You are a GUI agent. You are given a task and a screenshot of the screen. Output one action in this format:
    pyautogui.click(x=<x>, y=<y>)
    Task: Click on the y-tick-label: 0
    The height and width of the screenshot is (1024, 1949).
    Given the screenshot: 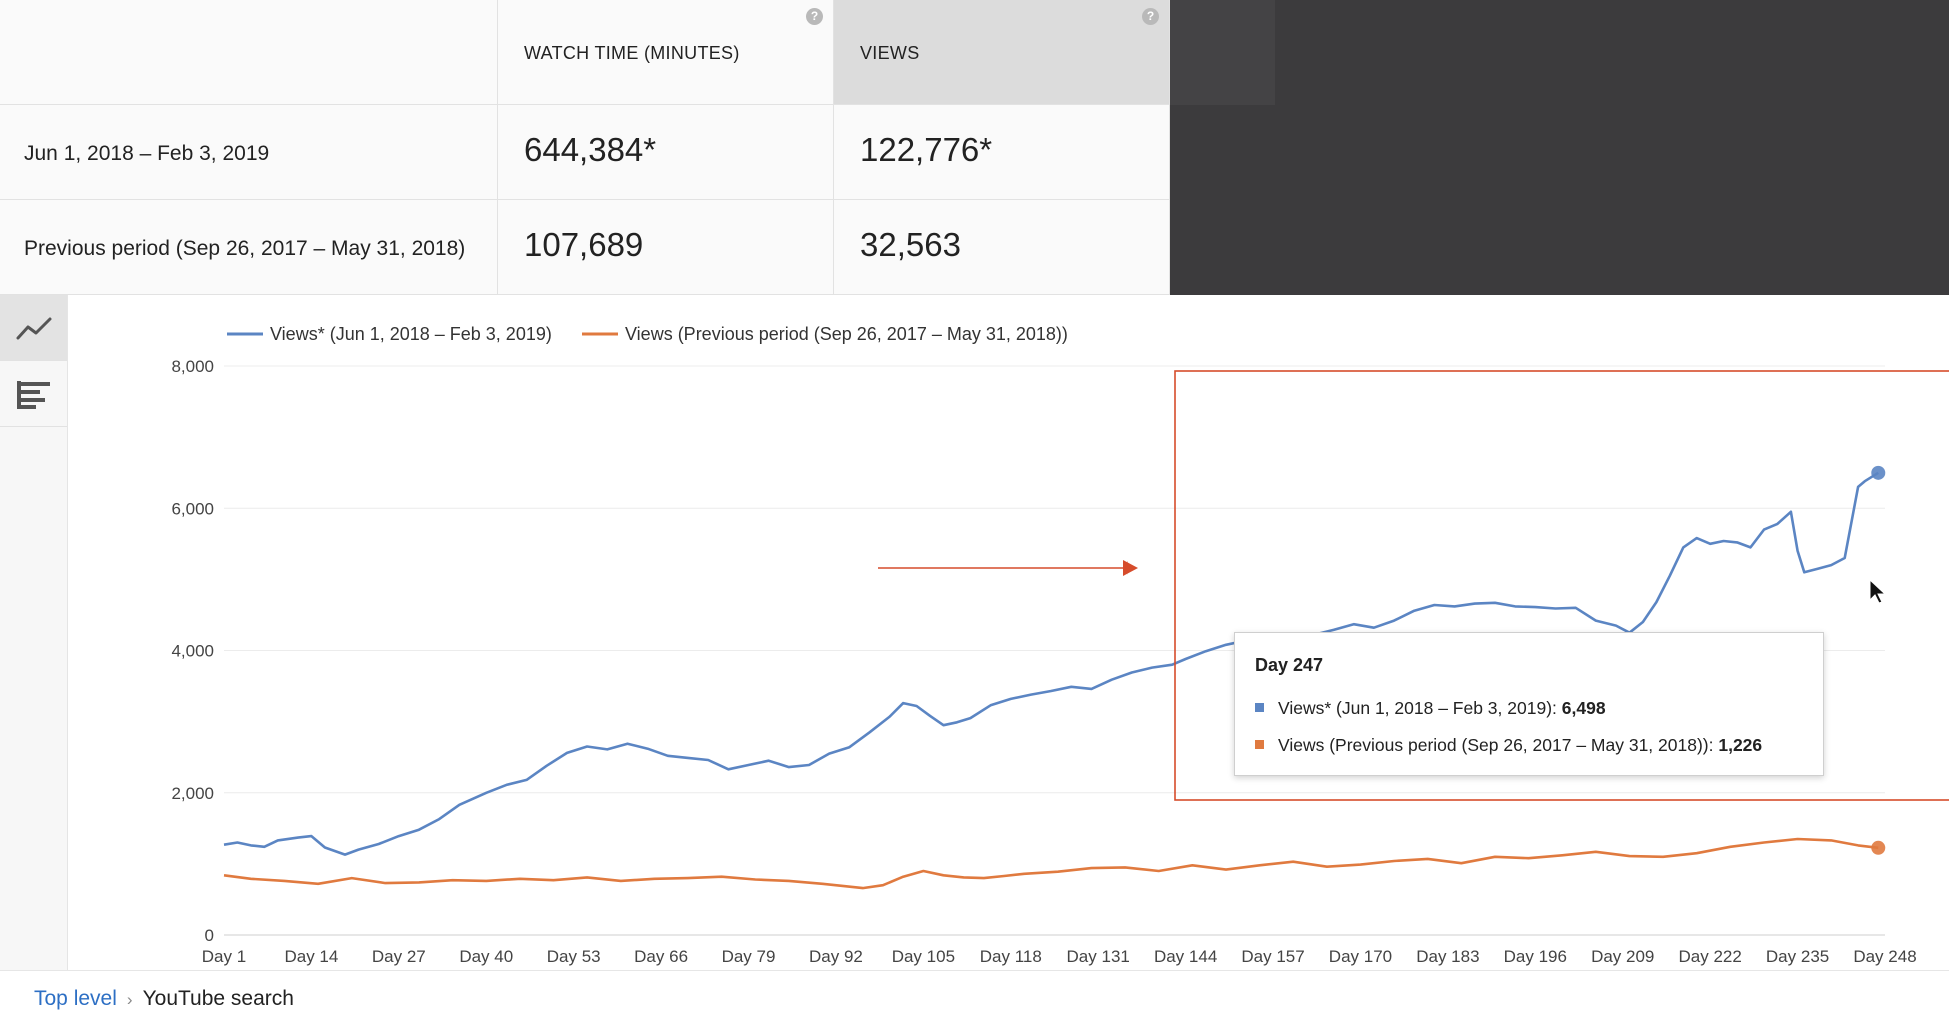 What is the action you would take?
    pyautogui.click(x=209, y=935)
    